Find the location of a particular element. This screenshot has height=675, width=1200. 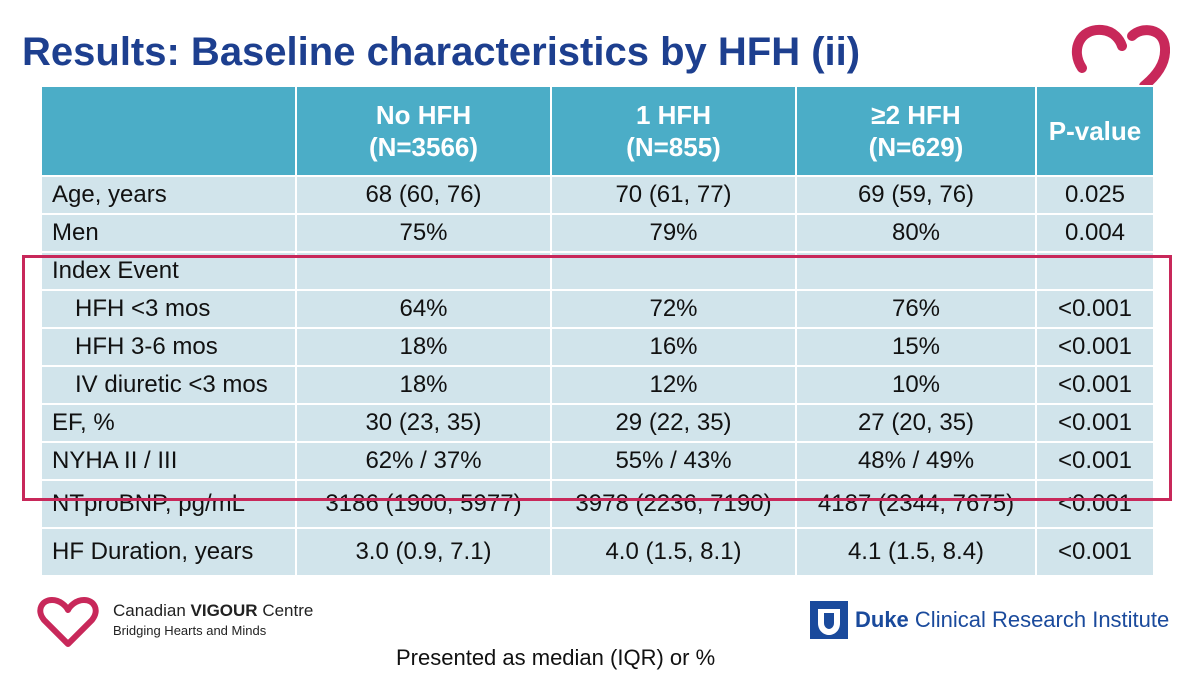

table-cell: 3978 (2236, 7190) is located at coordinates (673, 504).